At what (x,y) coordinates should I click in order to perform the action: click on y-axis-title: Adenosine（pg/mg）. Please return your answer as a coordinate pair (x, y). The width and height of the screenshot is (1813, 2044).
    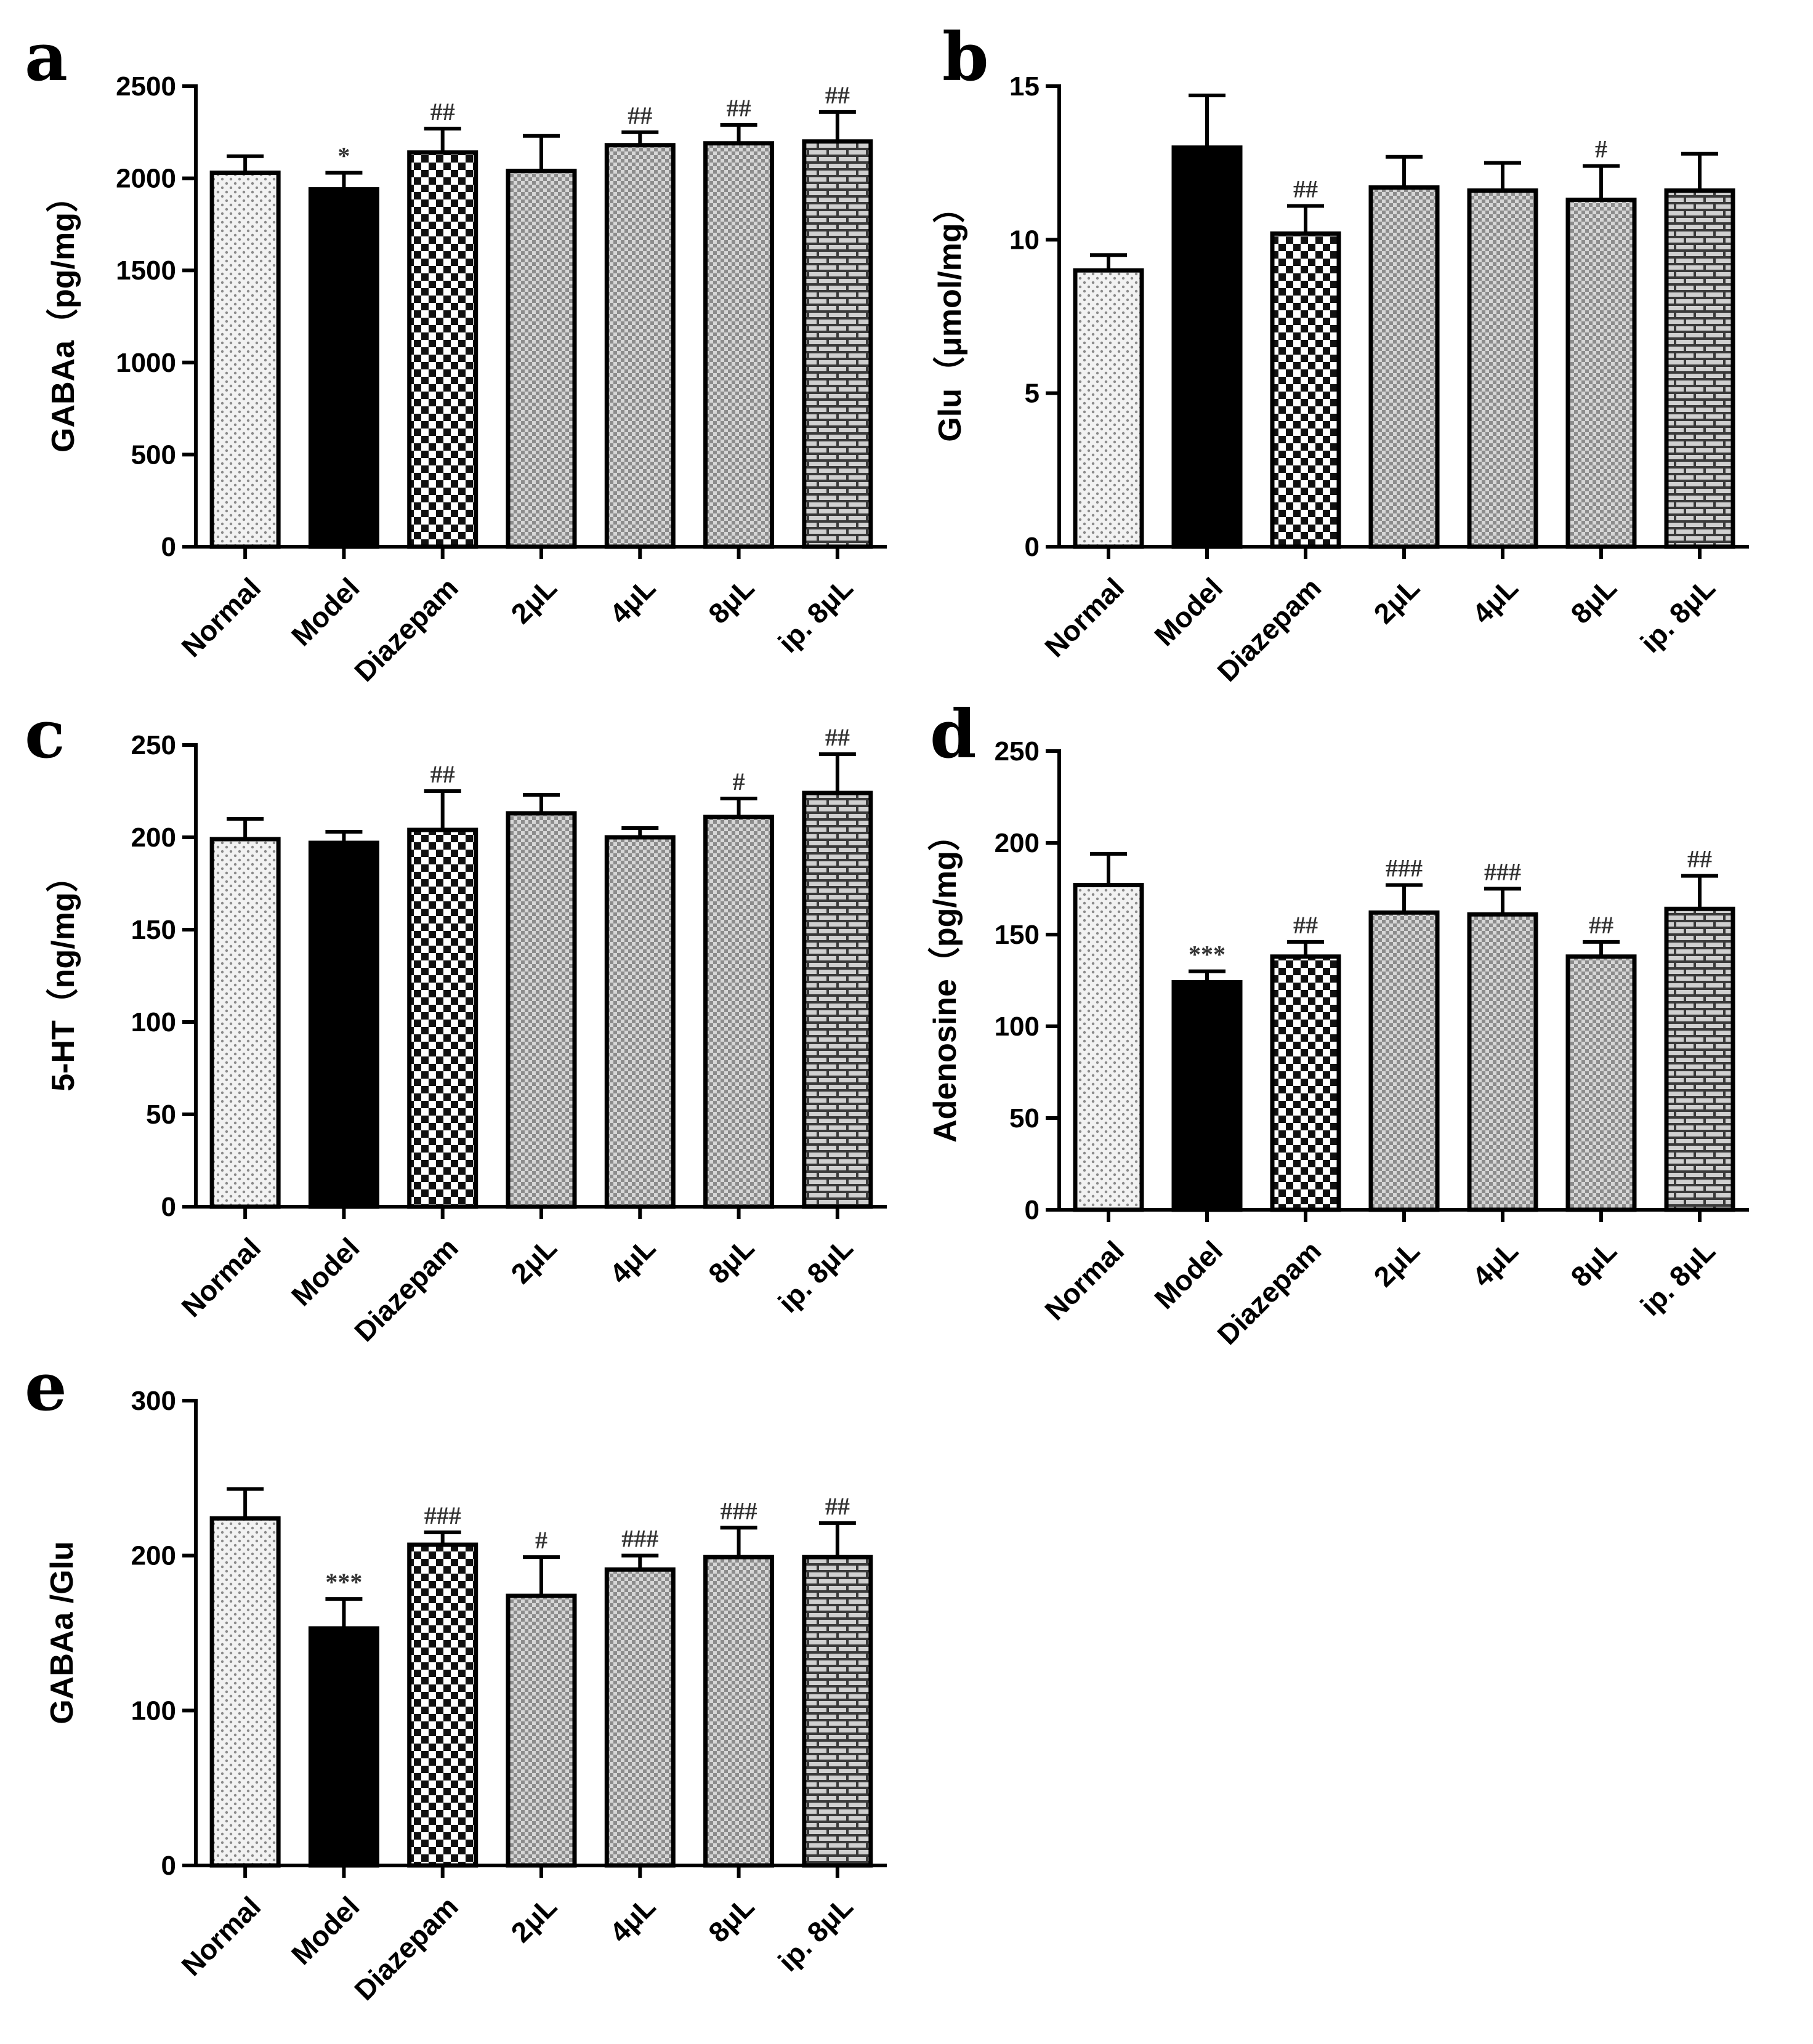
    Looking at the image, I should click on (945, 981).